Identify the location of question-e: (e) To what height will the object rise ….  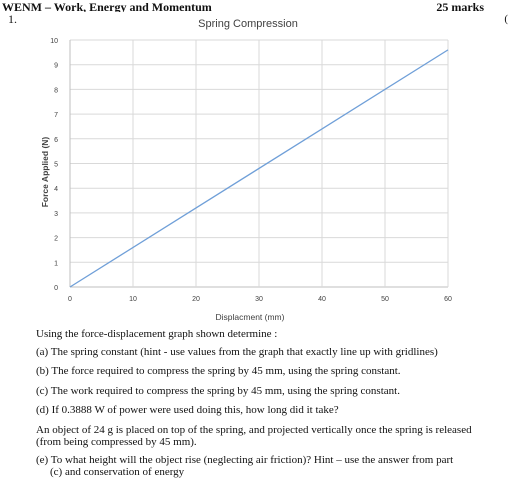
(267, 466).